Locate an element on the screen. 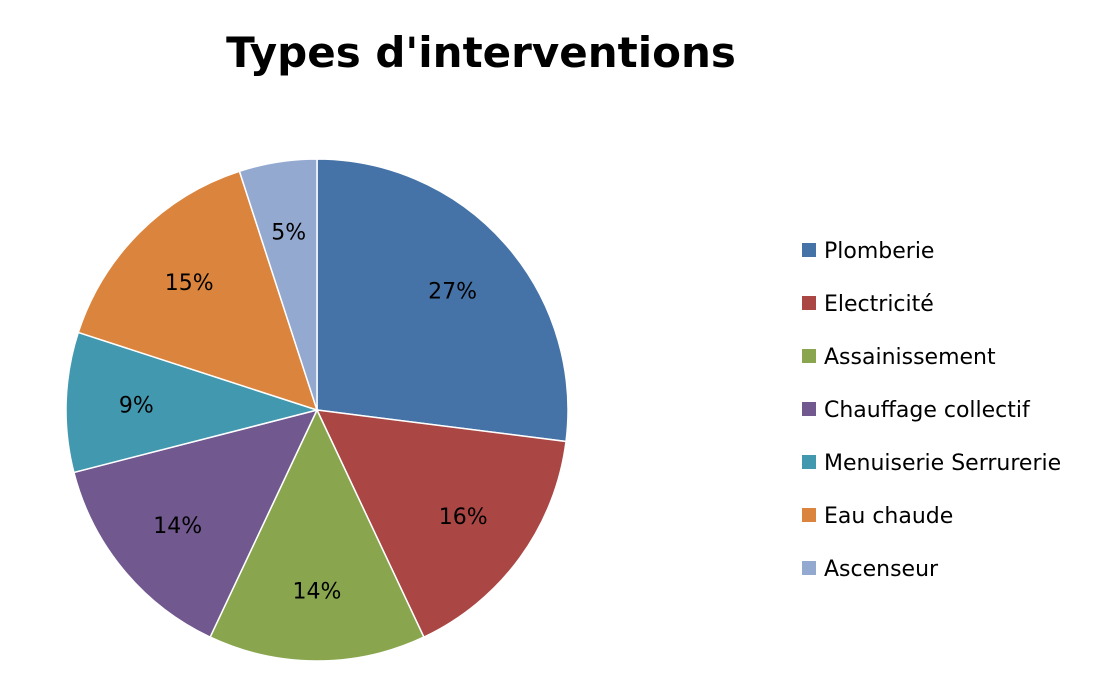 The height and width of the screenshot is (693, 1113). data-label-7: 5% is located at coordinates (288, 233).